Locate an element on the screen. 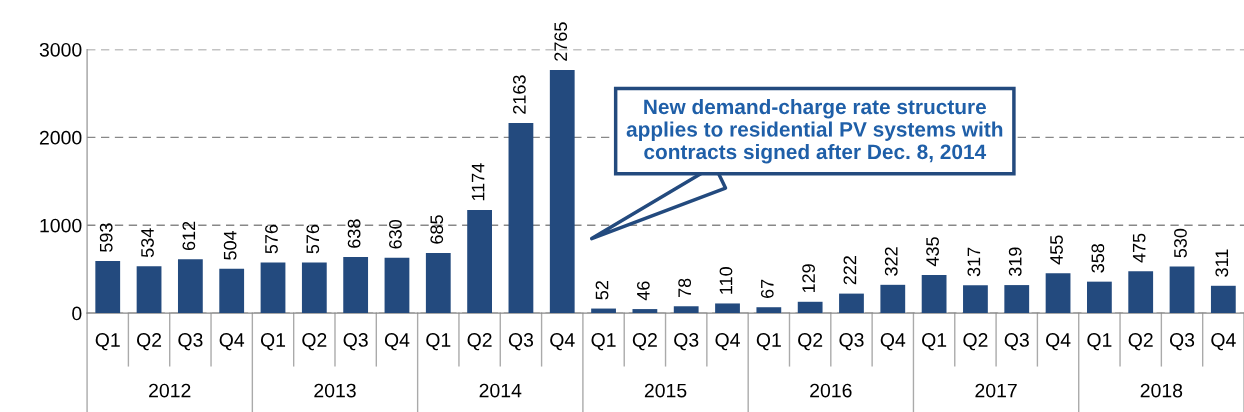 The image size is (1244, 412). y-tick-label: 1000 is located at coordinates (61, 225).